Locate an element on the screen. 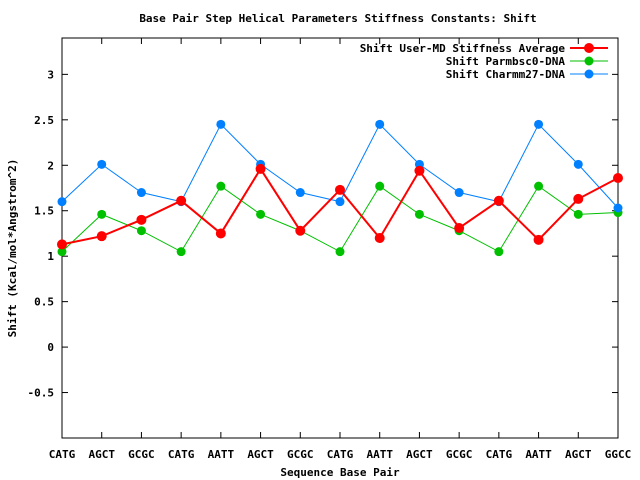 The height and width of the screenshot is (480, 640). y-tick-label: 2.5 is located at coordinates (44, 120).